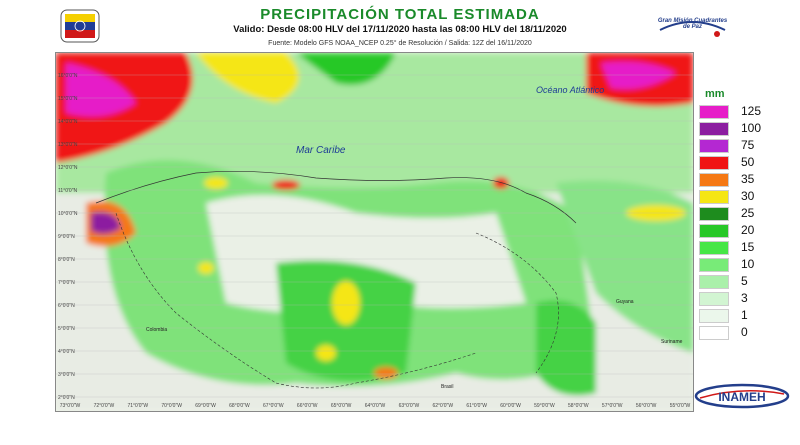  Describe the element at coordinates (273, 406) in the screenshot. I see `longitude-tick-label: 67°0'0"W` at that location.